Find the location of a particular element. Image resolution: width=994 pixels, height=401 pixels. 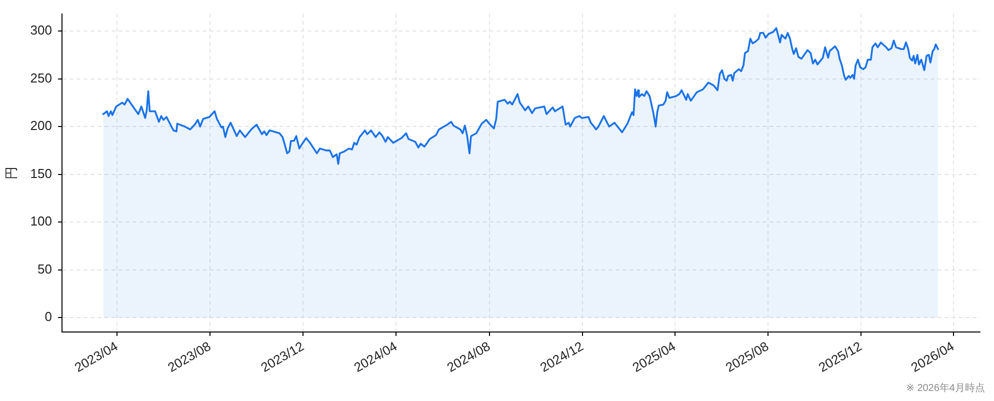

y-tick-label: 100 is located at coordinates (41, 221).